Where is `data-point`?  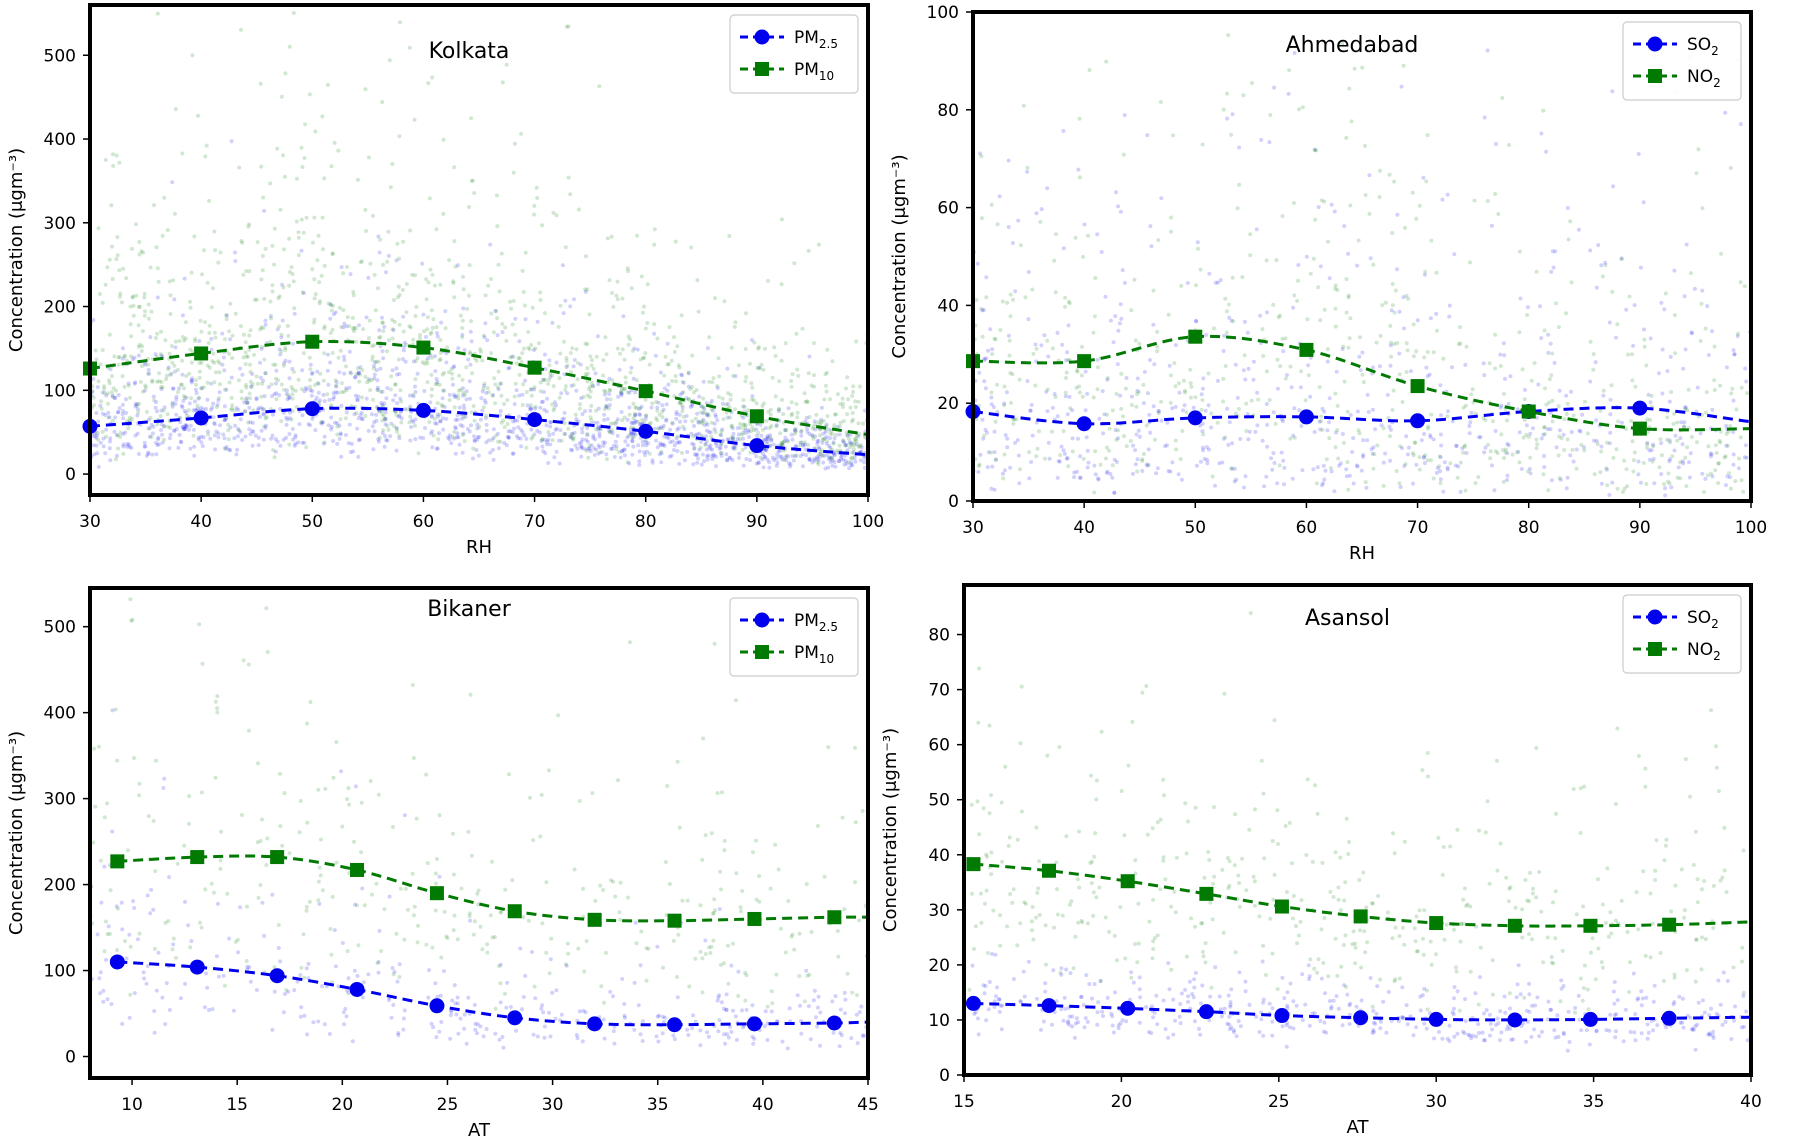 data-point is located at coordinates (757, 446).